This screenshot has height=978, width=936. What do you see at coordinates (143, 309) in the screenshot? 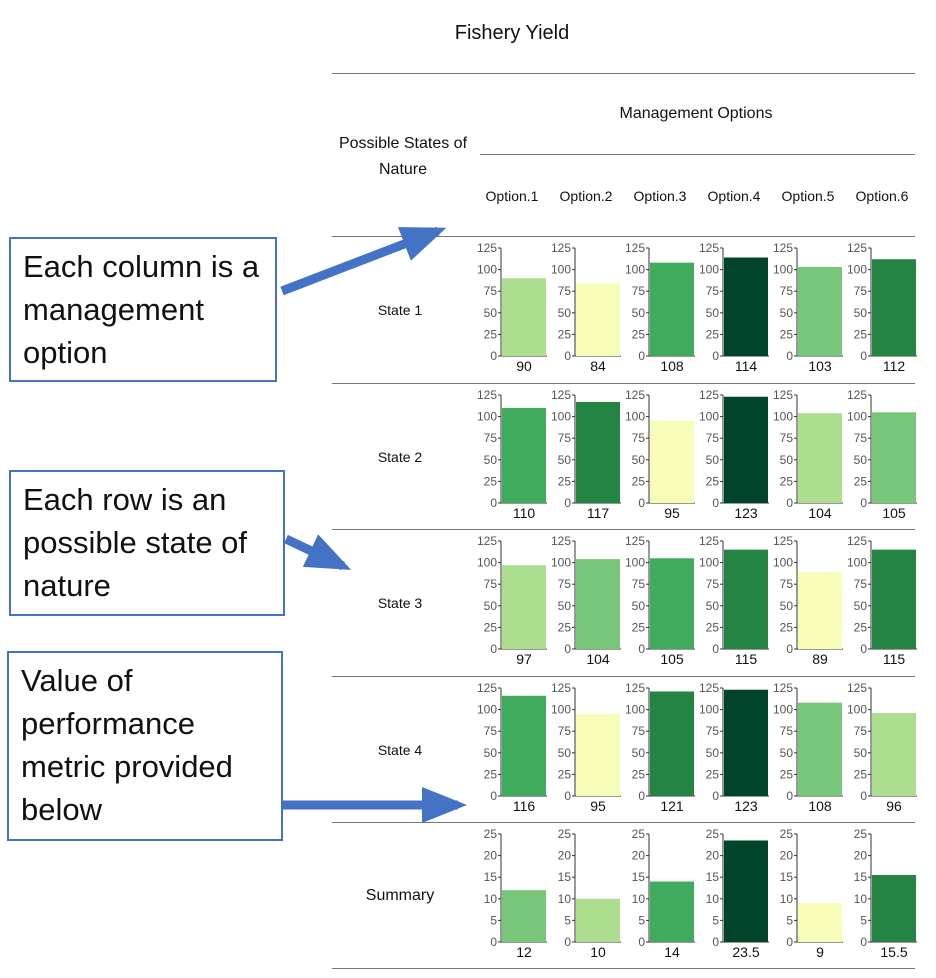
I see `annotation-box-columns: Each column is a management option` at bounding box center [143, 309].